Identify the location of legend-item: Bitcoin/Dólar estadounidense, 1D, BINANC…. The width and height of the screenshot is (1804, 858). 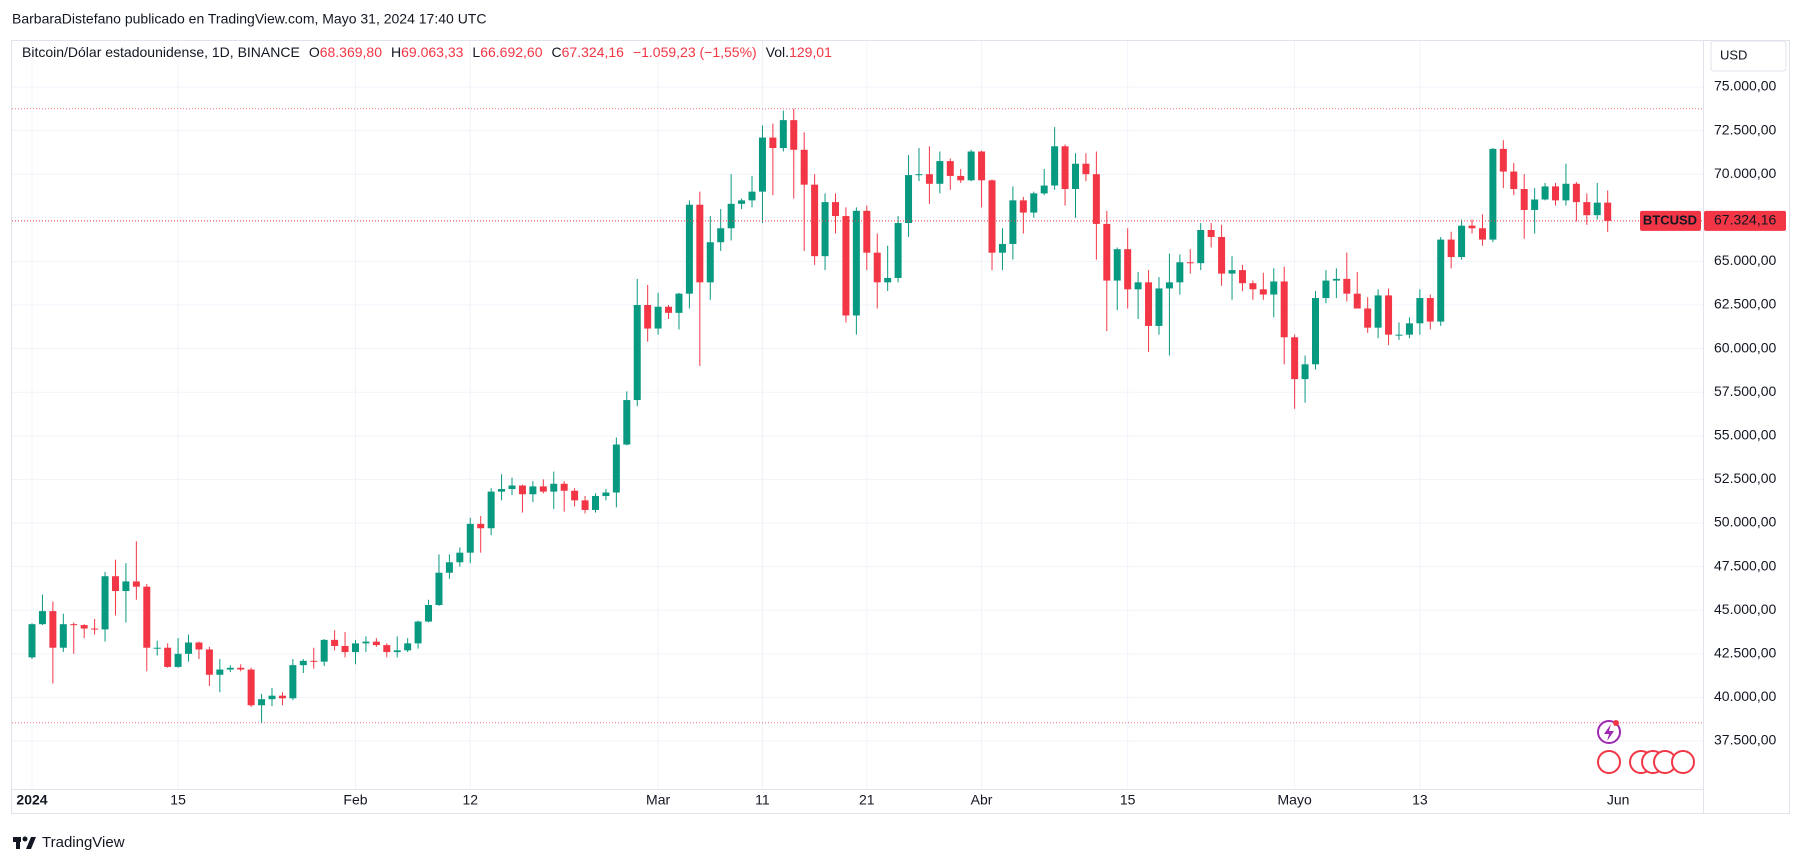
(161, 52).